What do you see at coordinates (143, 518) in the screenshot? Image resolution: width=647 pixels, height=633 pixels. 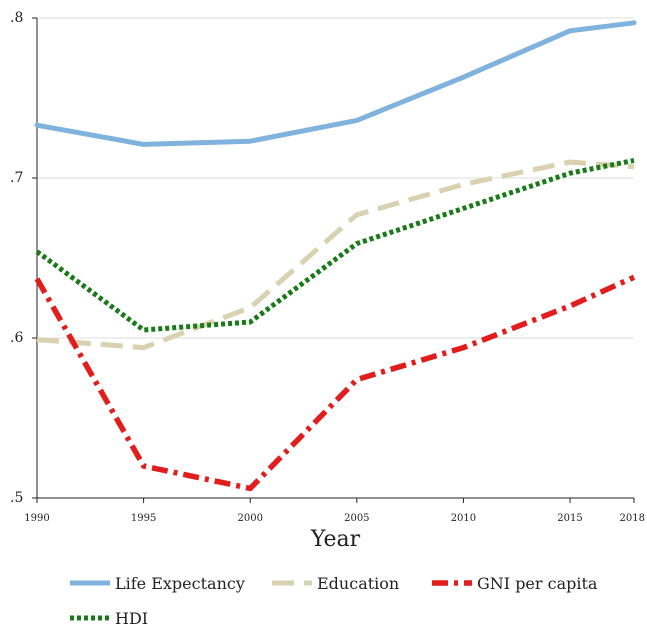 I see `x-tick-label: 1995` at bounding box center [143, 518].